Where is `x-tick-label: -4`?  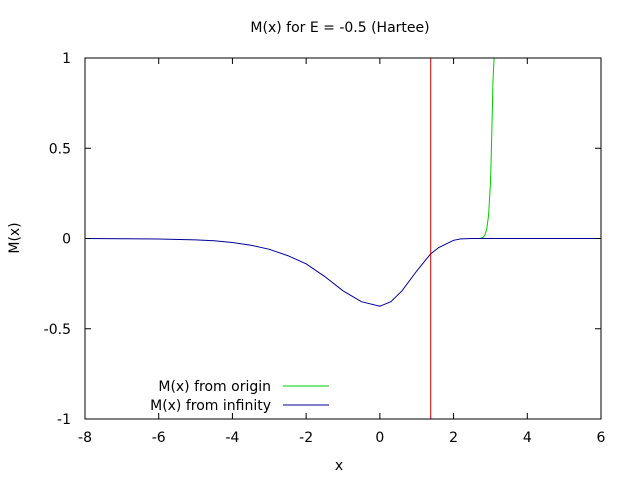 x-tick-label: -4 is located at coordinates (232, 438).